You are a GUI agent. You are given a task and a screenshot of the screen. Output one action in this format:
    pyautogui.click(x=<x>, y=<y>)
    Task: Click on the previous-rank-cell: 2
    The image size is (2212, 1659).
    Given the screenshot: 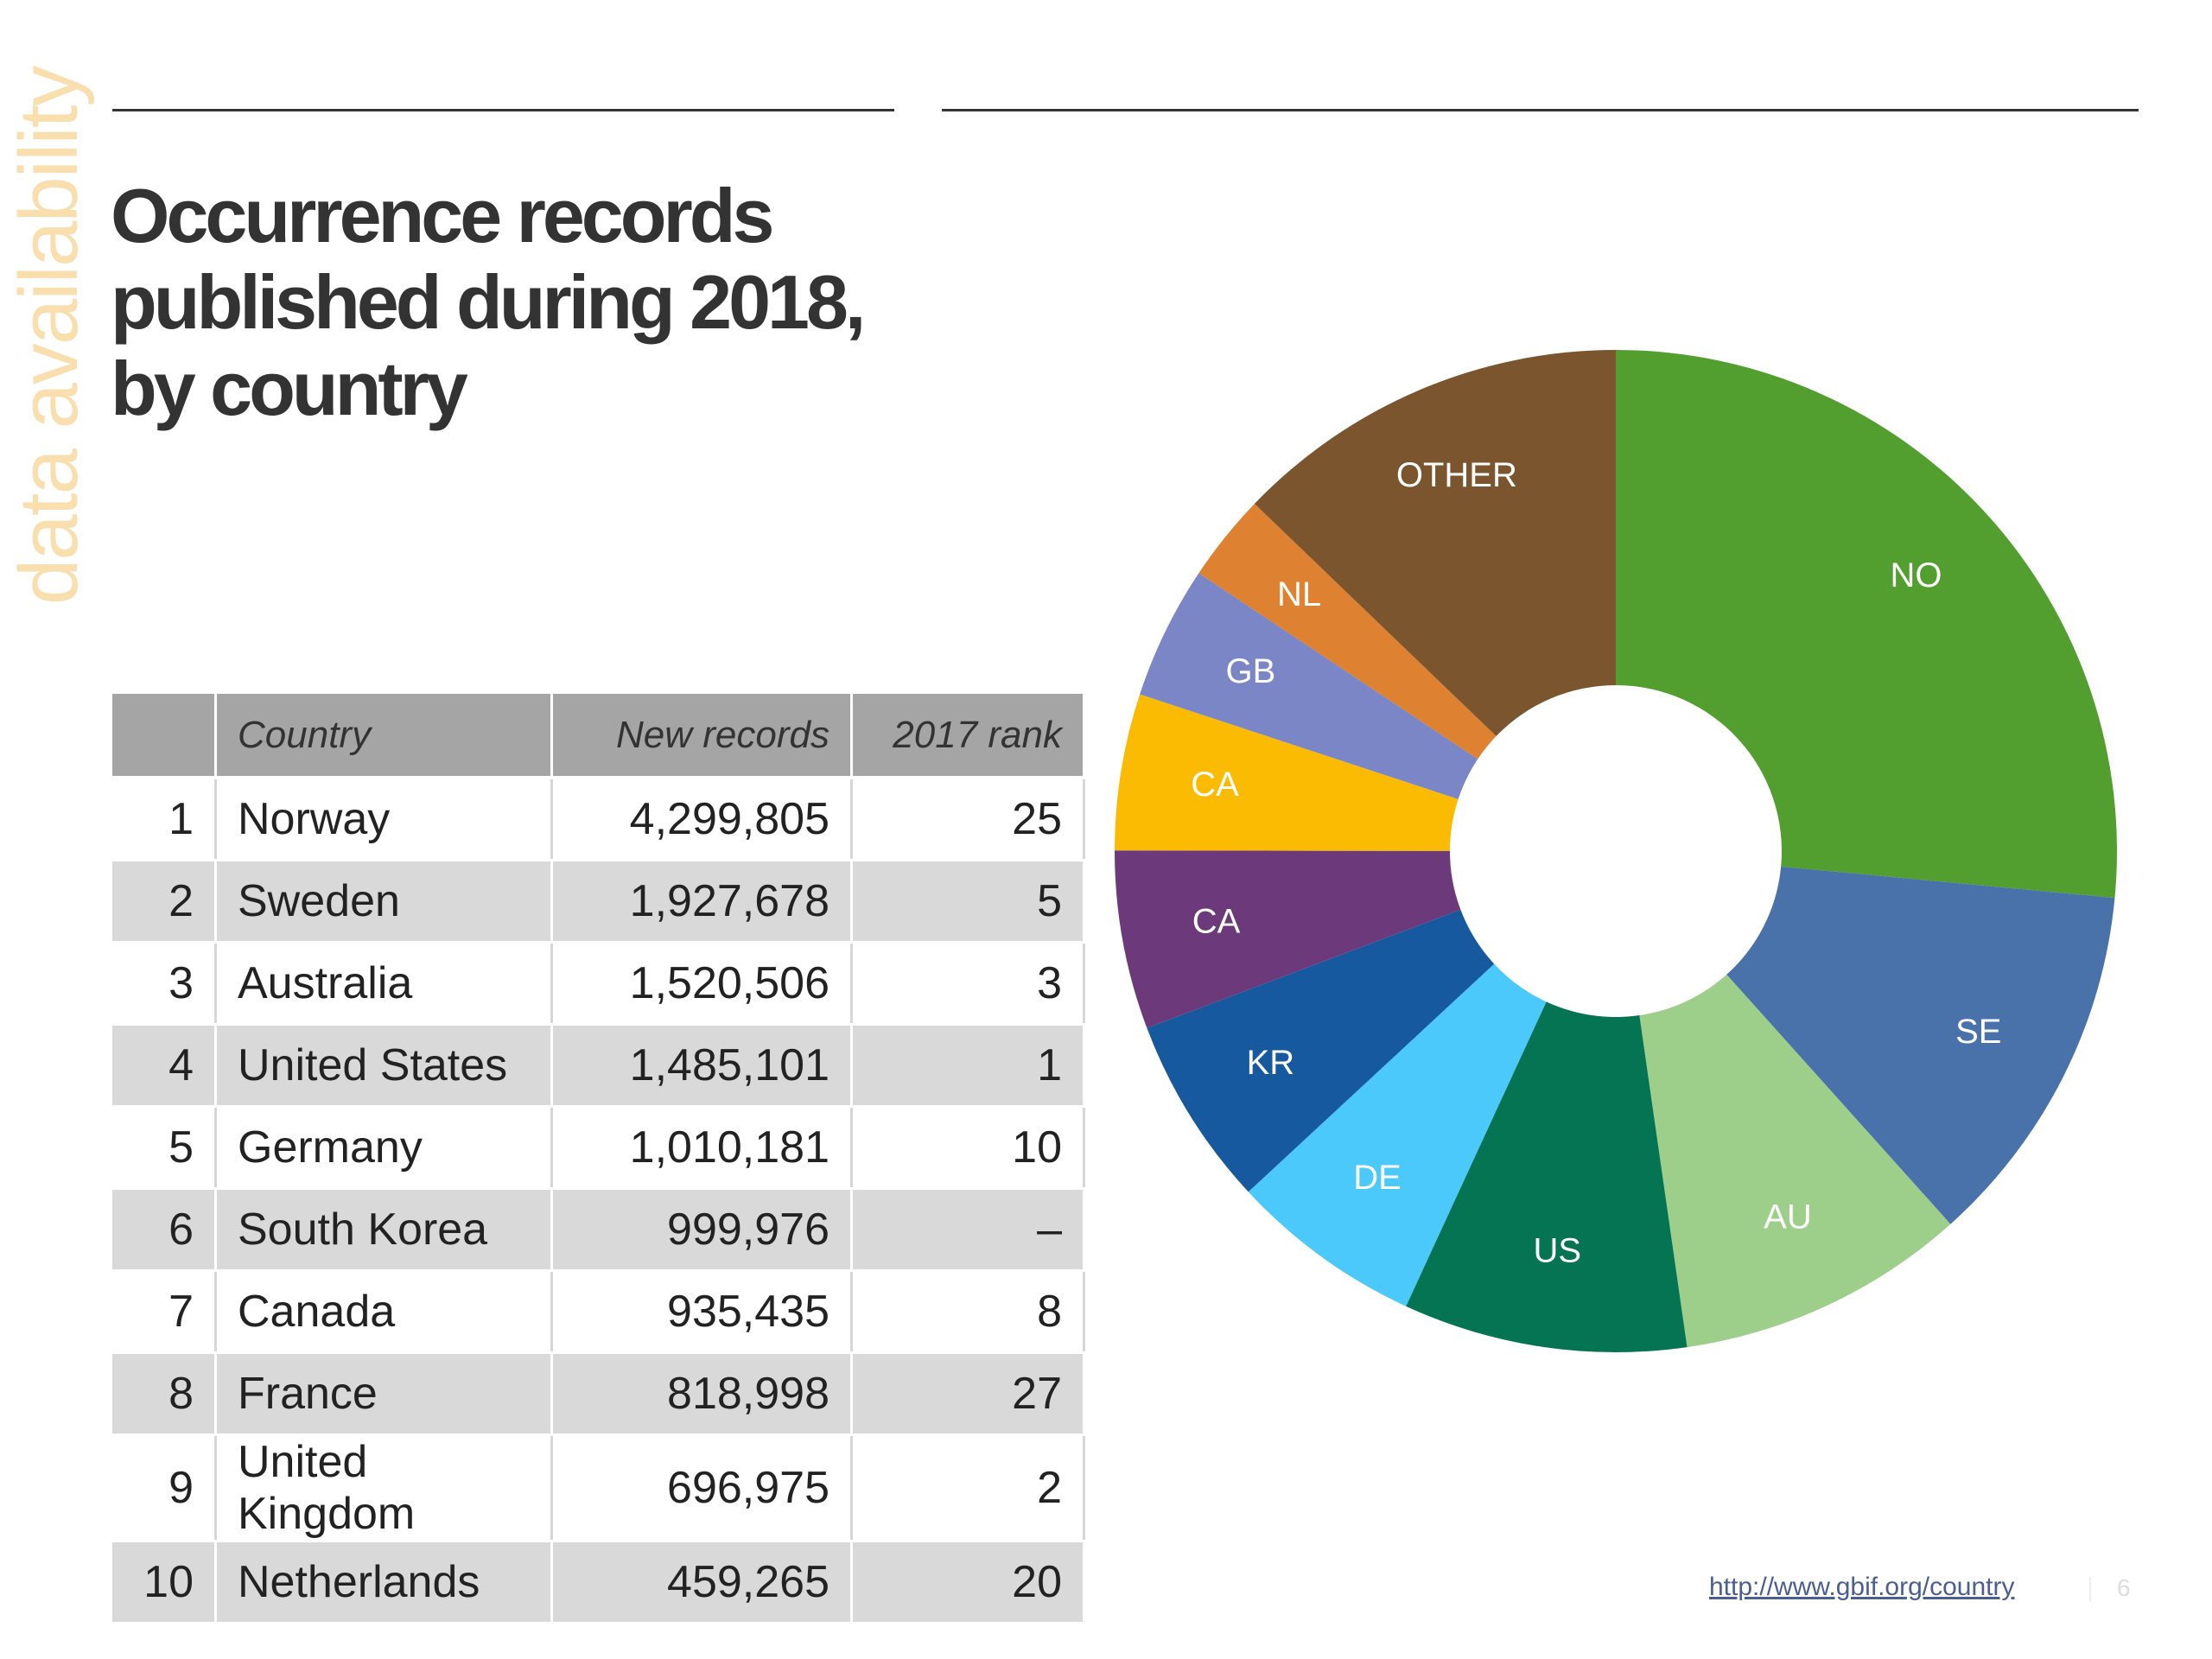 What is the action you would take?
    pyautogui.click(x=968, y=1488)
    